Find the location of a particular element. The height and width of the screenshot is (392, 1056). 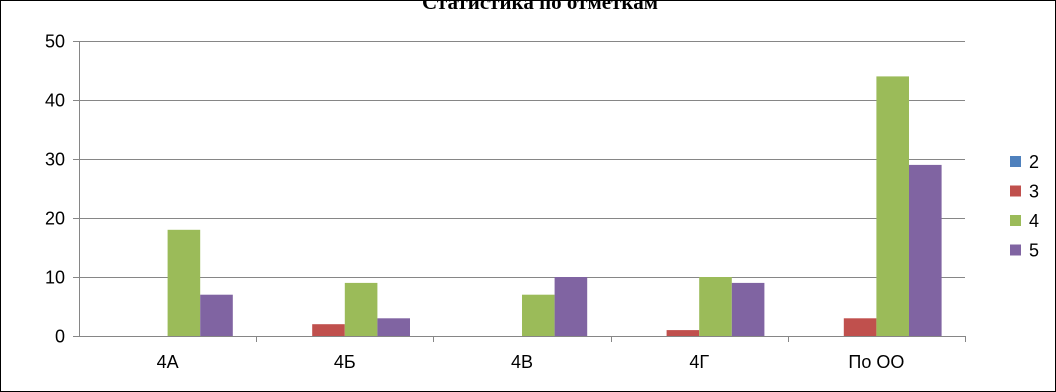

legend-label: 3 is located at coordinates (1034, 192).